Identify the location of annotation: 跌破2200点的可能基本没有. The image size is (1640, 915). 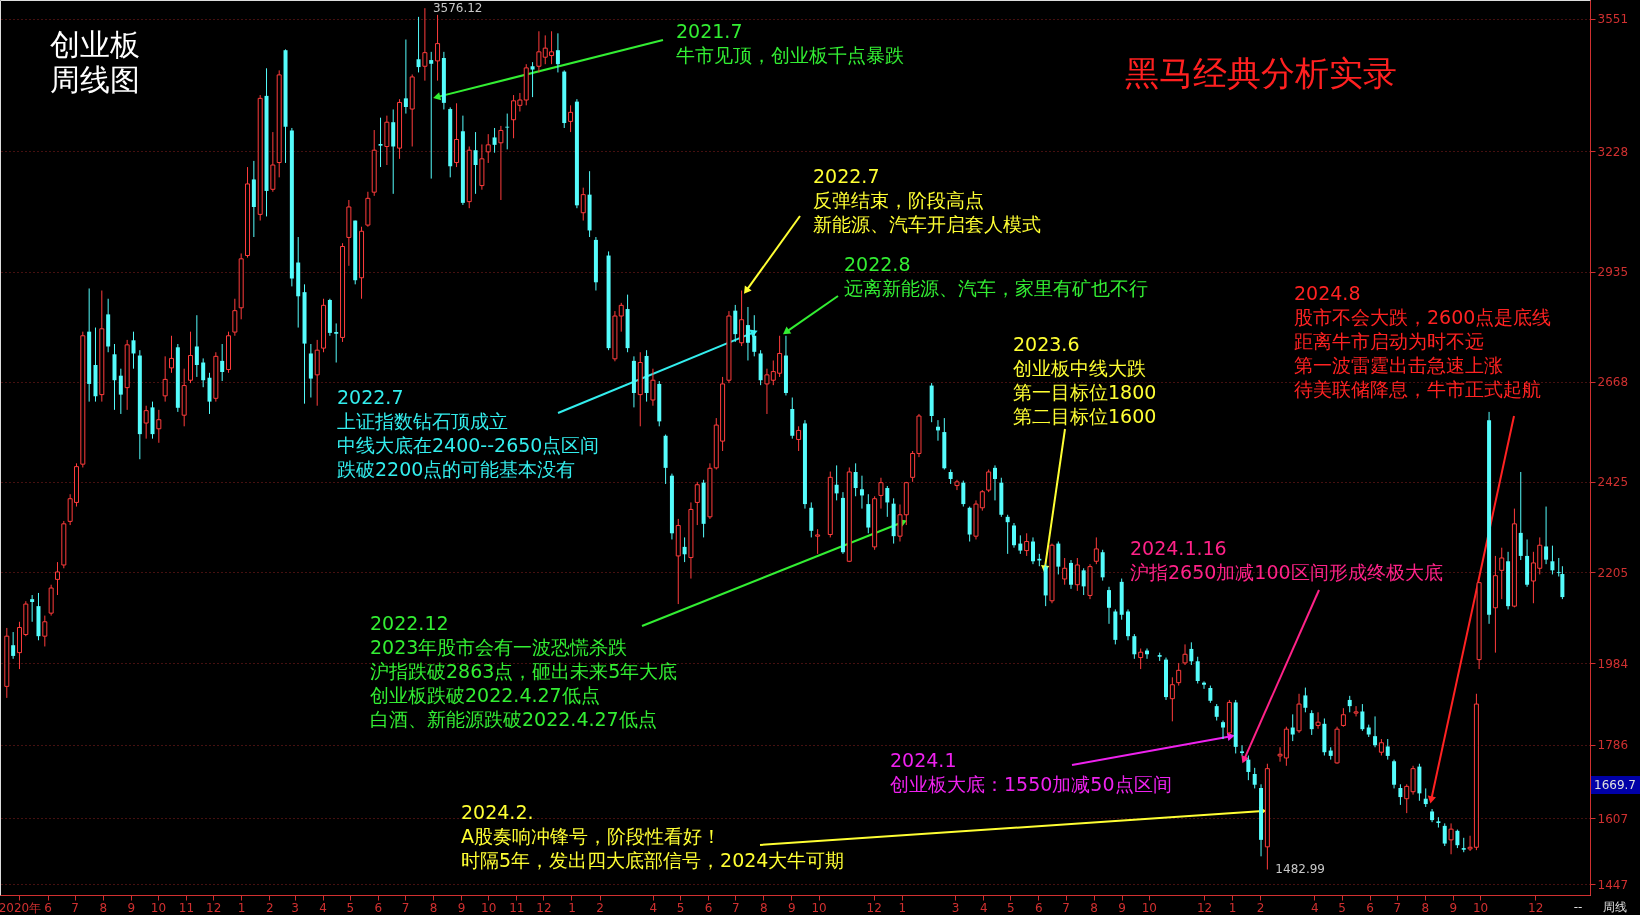
(456, 469).